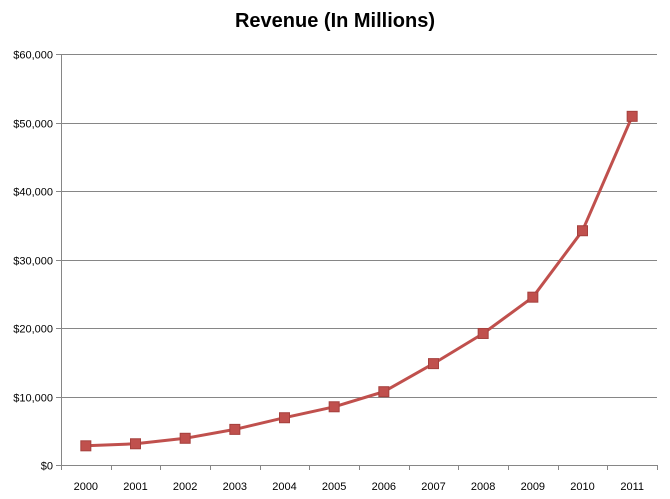 The height and width of the screenshot is (499, 670). I want to click on y-tick-label: $50,000, so click(33, 125).